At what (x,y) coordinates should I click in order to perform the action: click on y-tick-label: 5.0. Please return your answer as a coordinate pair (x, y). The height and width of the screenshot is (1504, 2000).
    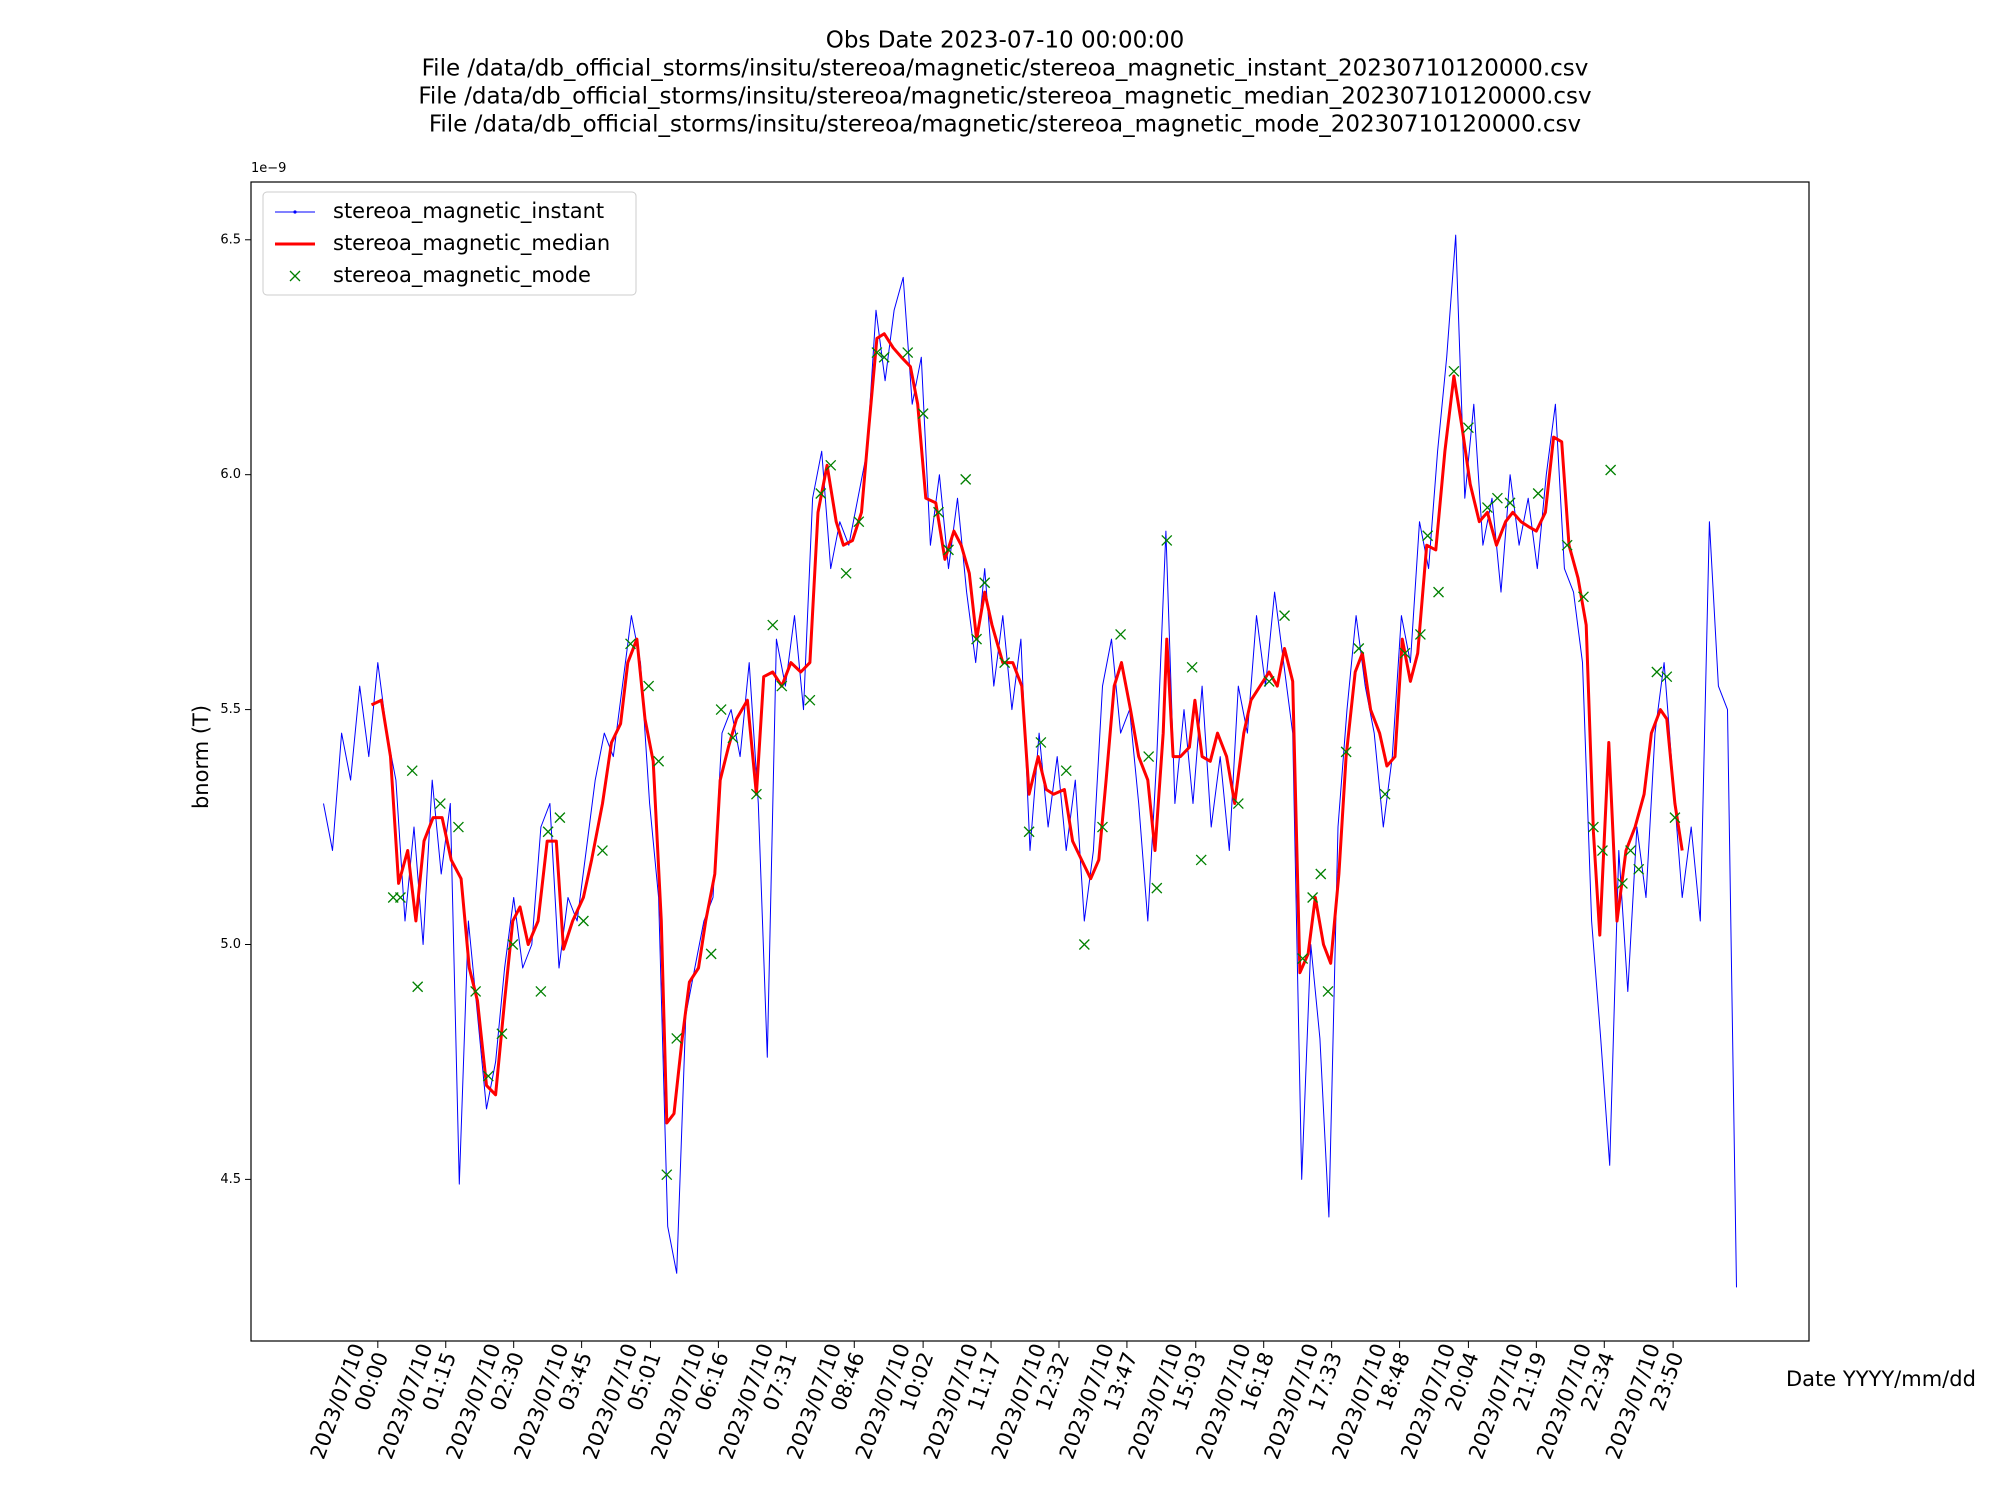
    Looking at the image, I should click on (230, 944).